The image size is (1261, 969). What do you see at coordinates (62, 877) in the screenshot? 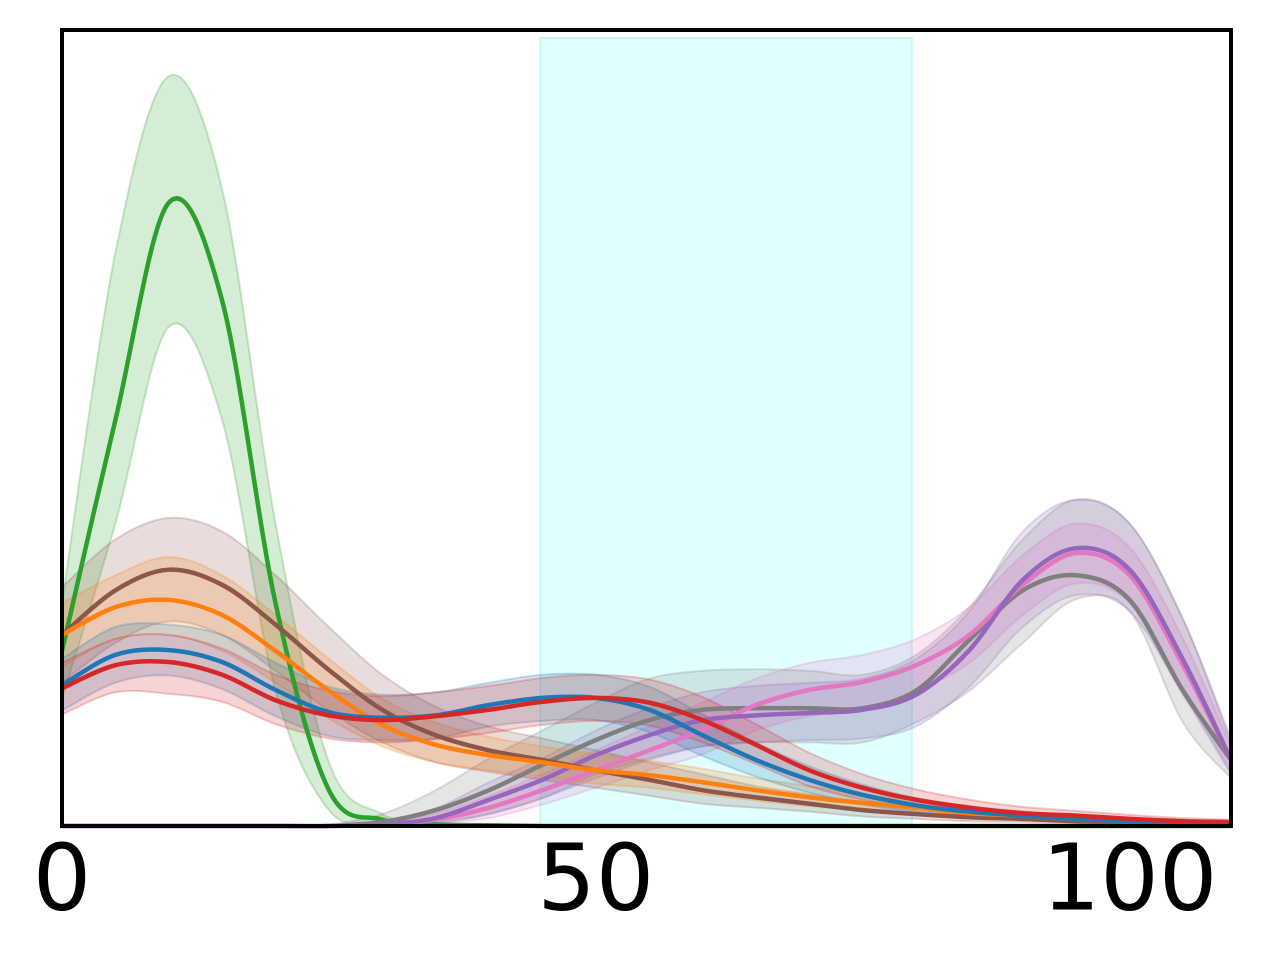
I see `x-tick-label: 0` at bounding box center [62, 877].